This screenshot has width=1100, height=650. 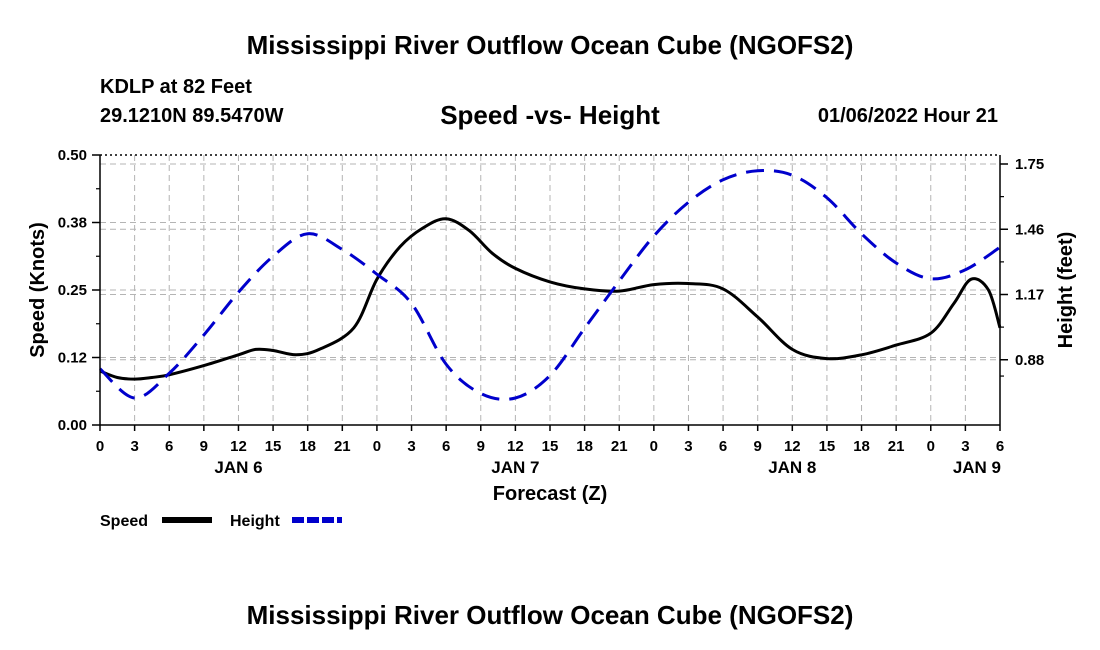 I want to click on day-label: JAN 9, so click(x=977, y=467).